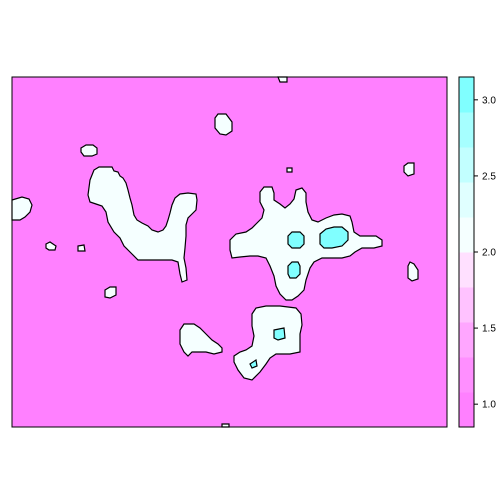 This screenshot has width=504, height=504. What do you see at coordinates (110, 292) in the screenshot?
I see `region-tiny-c` at bounding box center [110, 292].